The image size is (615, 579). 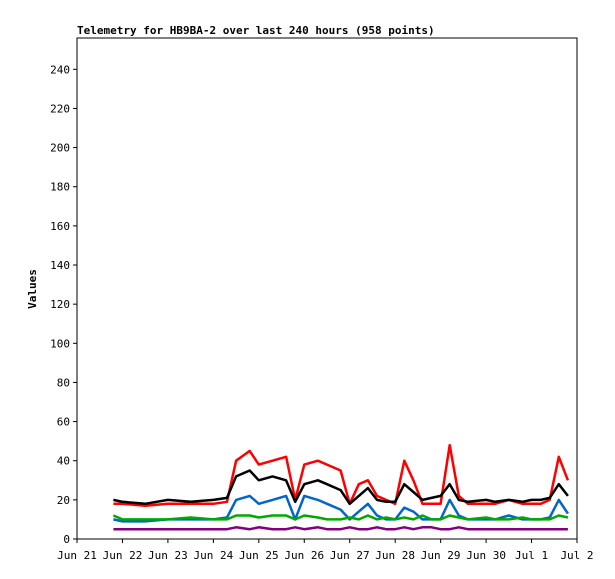 What do you see at coordinates (304, 555) in the screenshot?
I see `x-tick-label: Jun 26` at bounding box center [304, 555].